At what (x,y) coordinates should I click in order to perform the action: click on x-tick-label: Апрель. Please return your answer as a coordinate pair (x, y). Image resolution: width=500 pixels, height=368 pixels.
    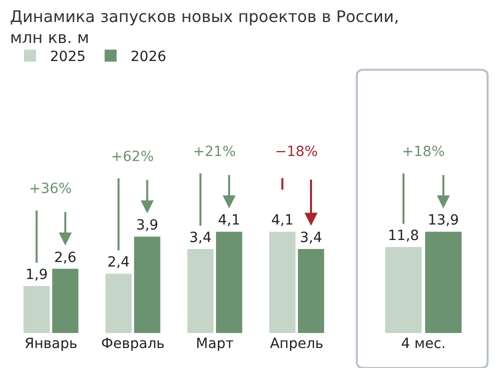
    Looking at the image, I should click on (297, 344).